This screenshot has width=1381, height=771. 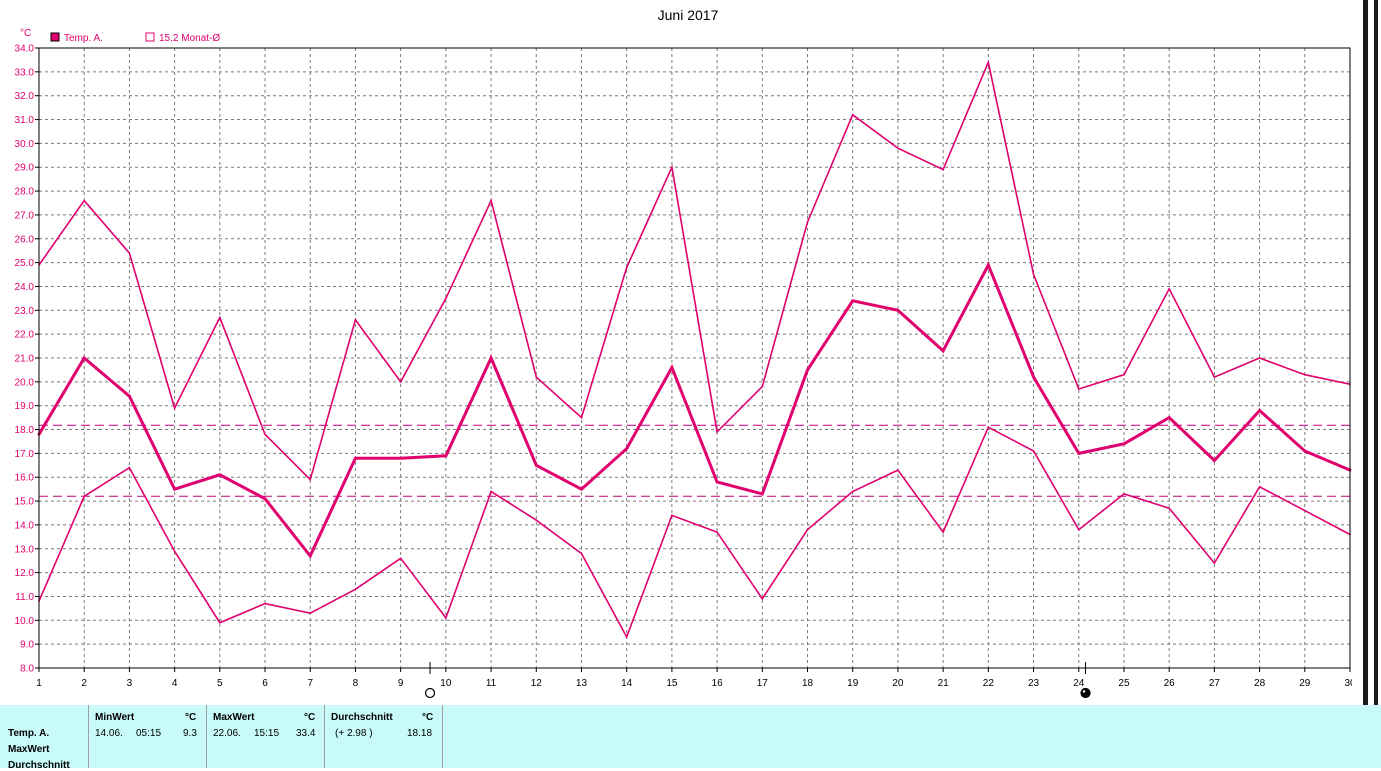 I want to click on stats-min-unit: °C, so click(x=191, y=717).